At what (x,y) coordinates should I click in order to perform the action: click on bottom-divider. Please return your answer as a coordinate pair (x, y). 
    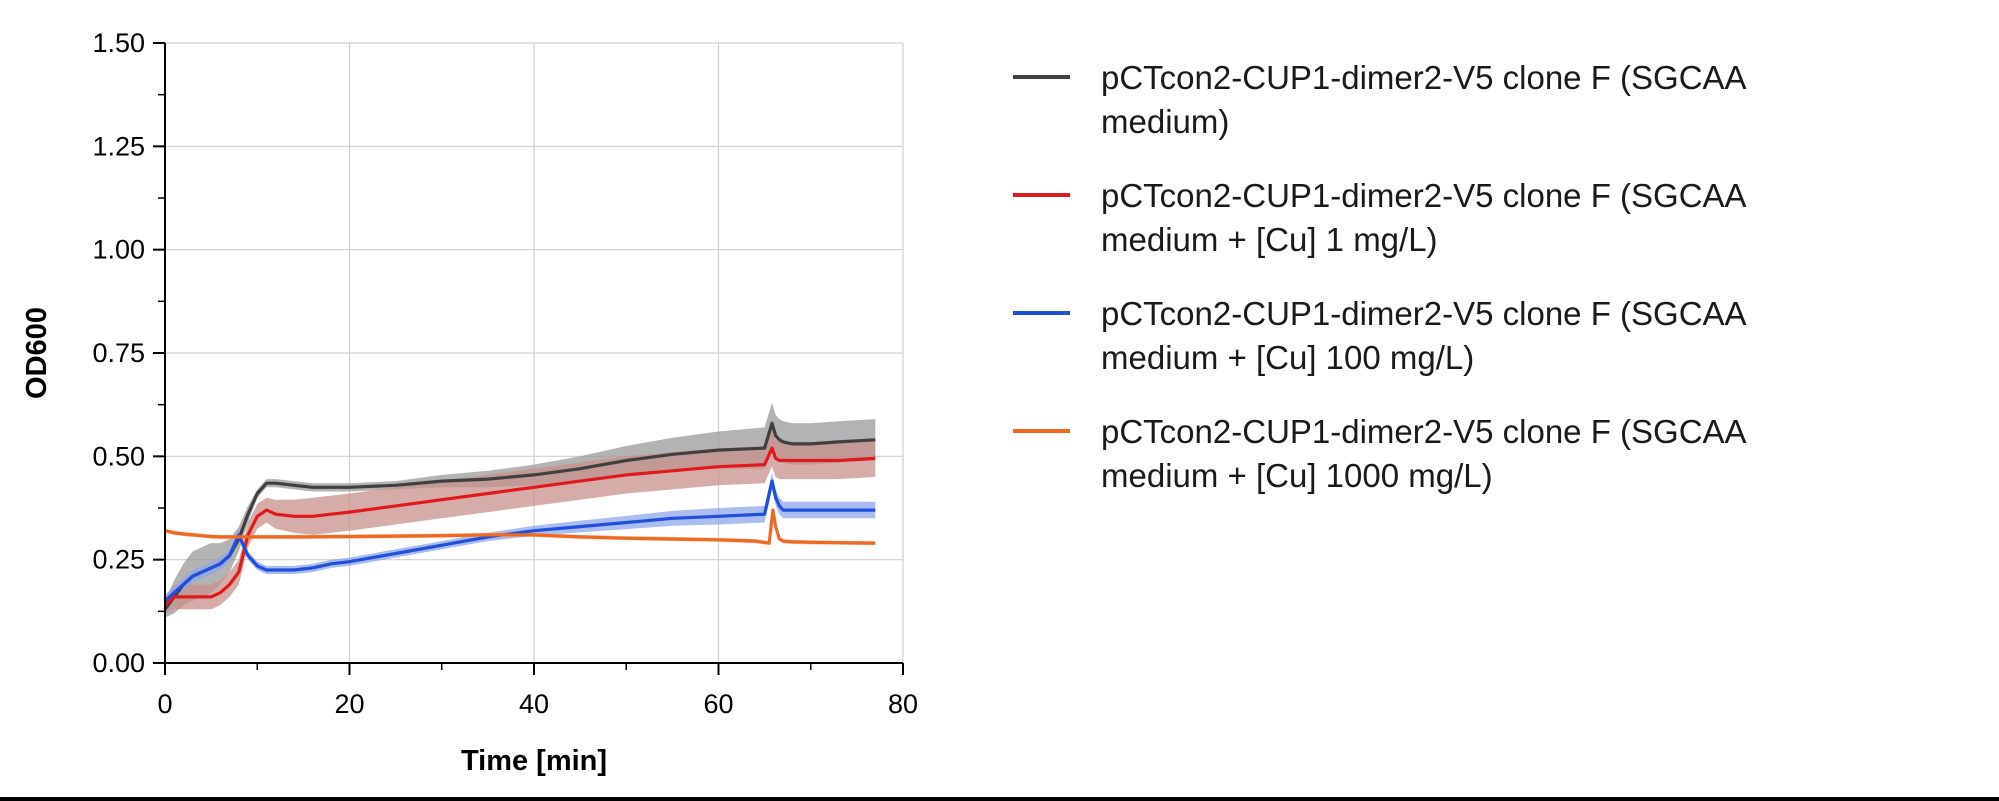
    Looking at the image, I should click on (999, 799).